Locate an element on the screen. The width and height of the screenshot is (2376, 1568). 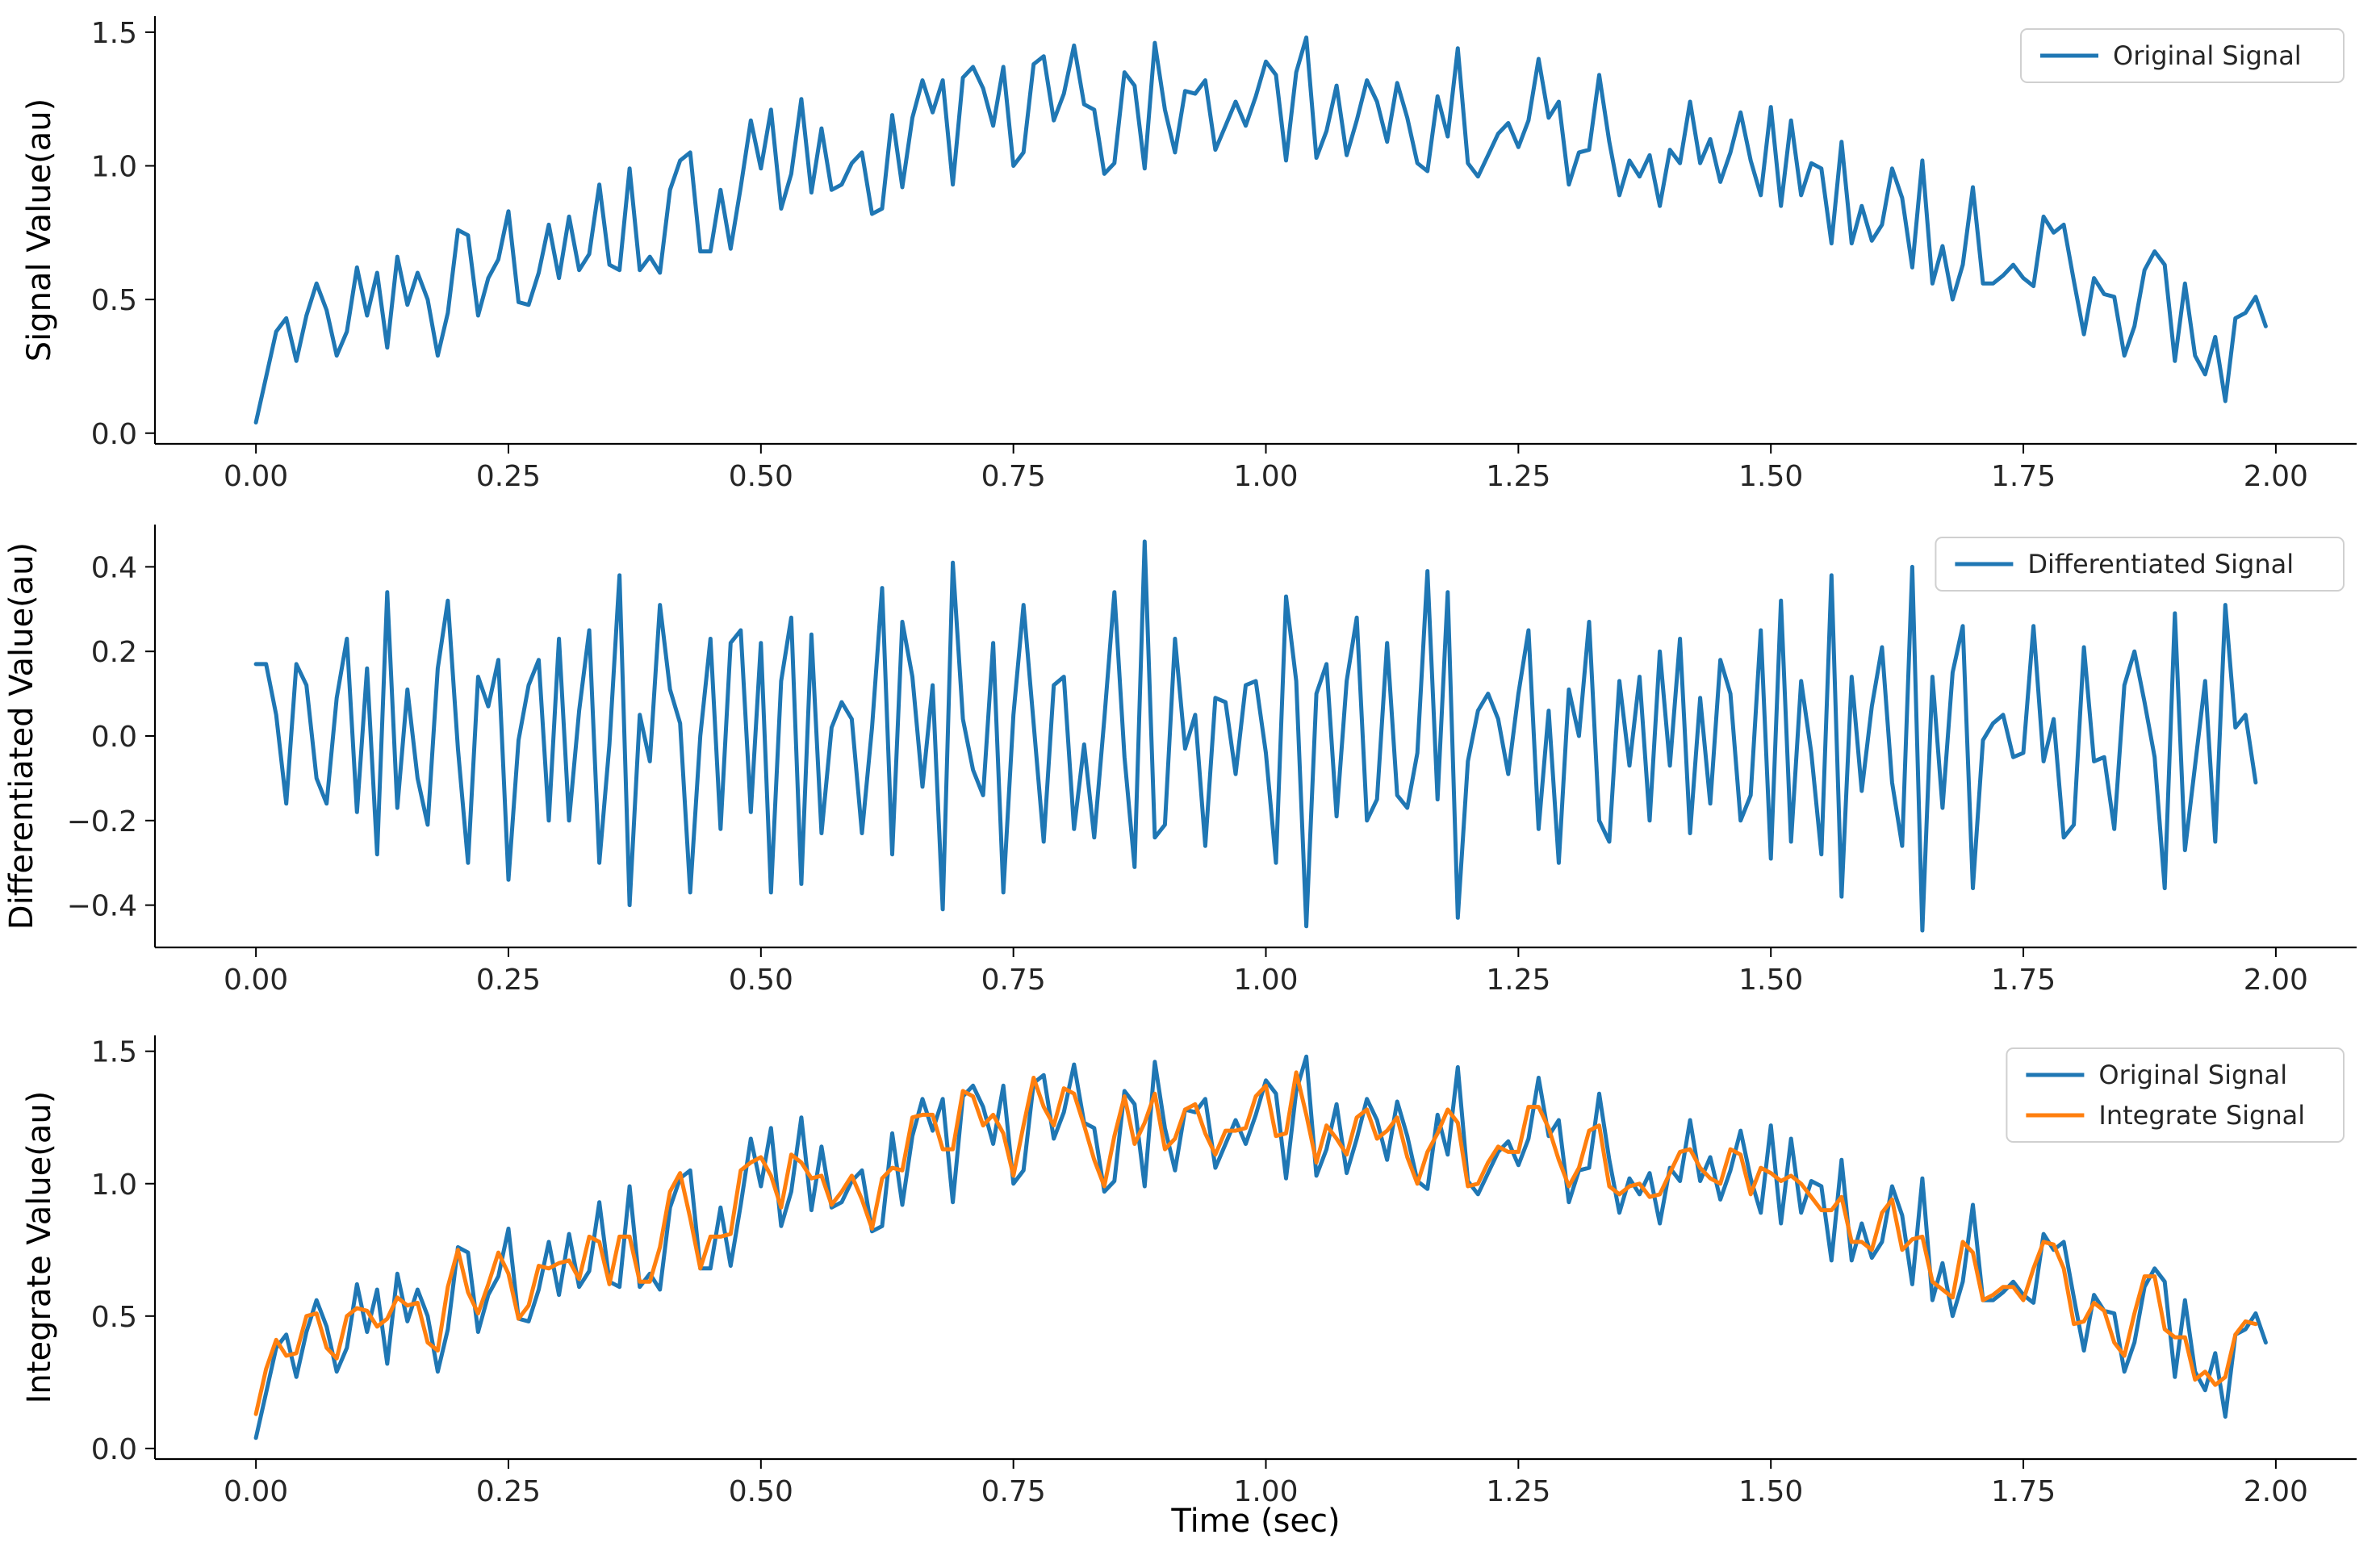
x-axis-label: Time (sec) is located at coordinates (1255, 1521).